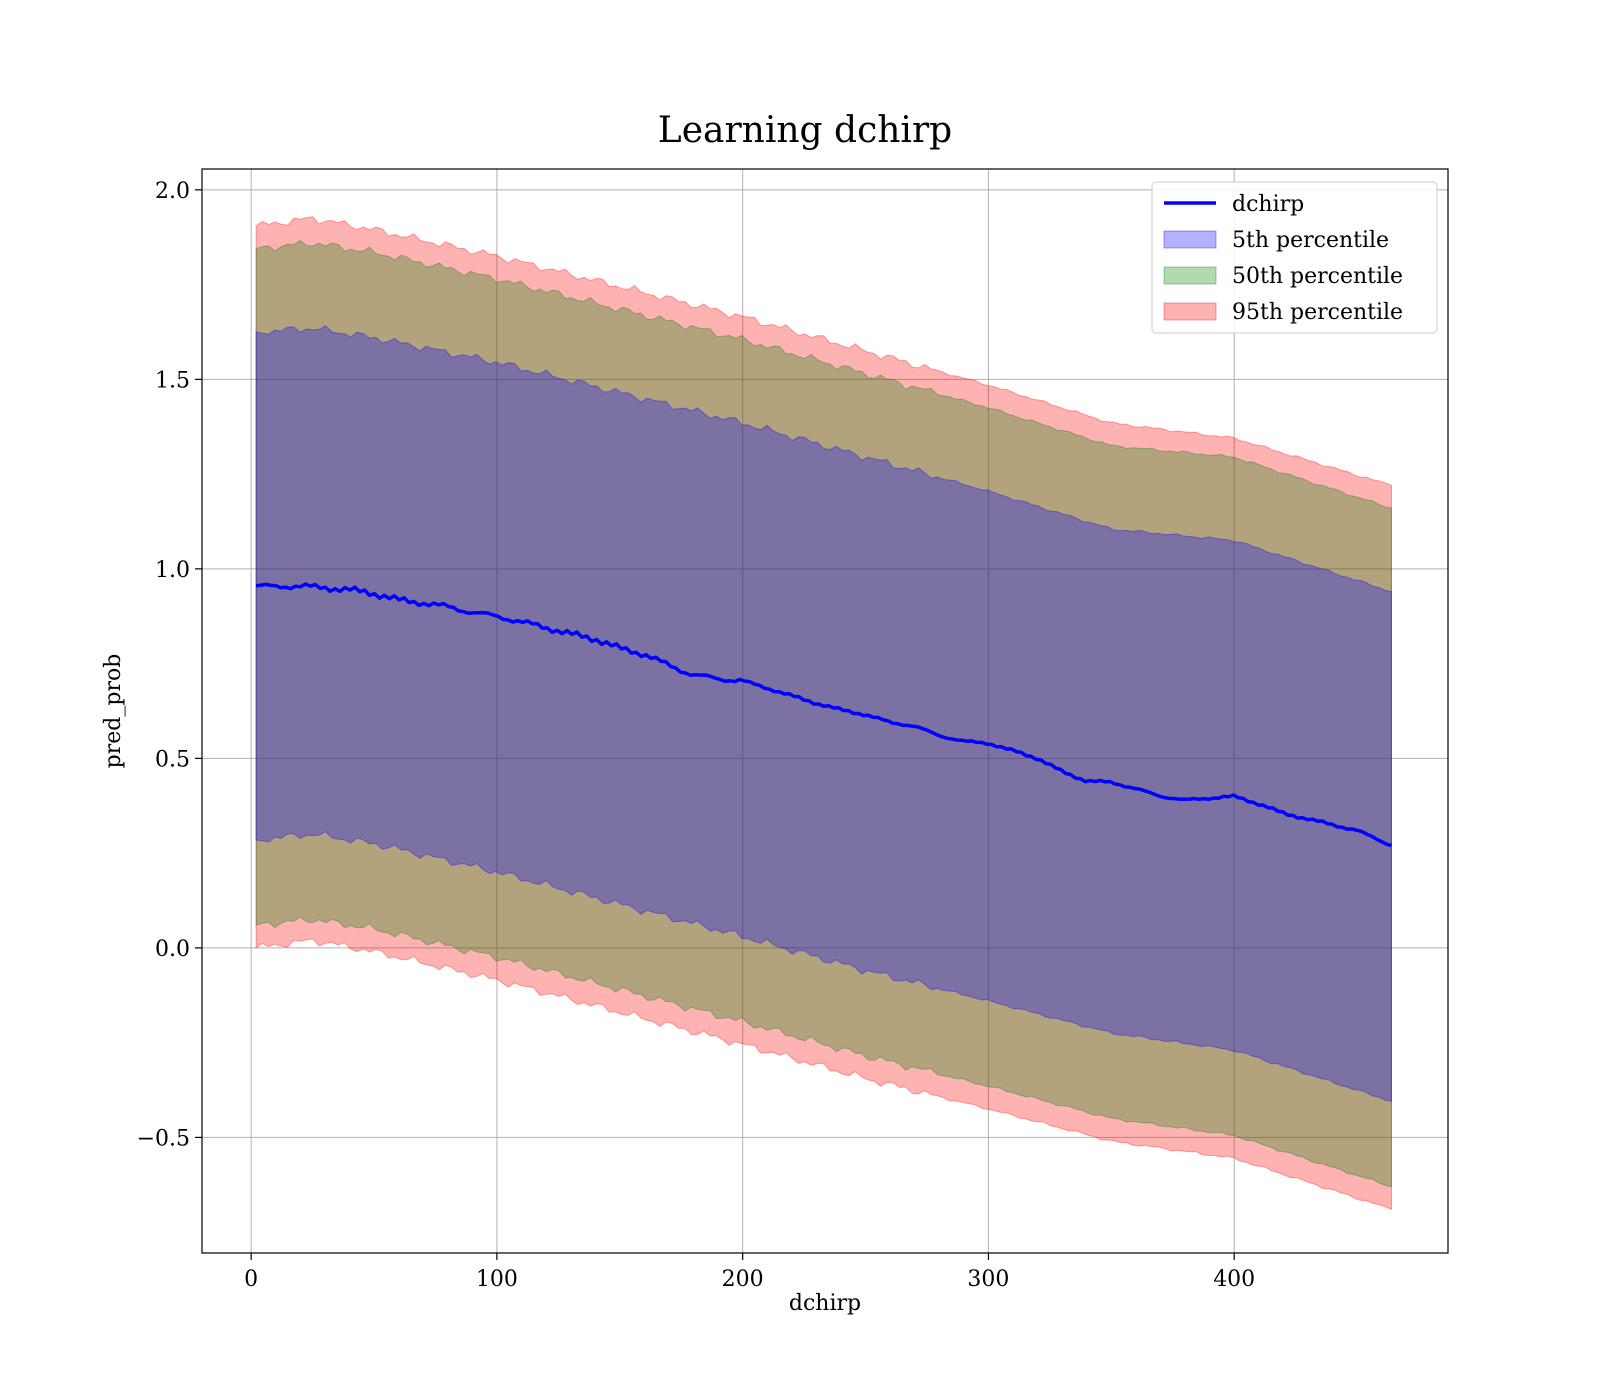 The image size is (1600, 1400). What do you see at coordinates (1268, 204) in the screenshot?
I see `legend-label-dchirp: dchirp` at bounding box center [1268, 204].